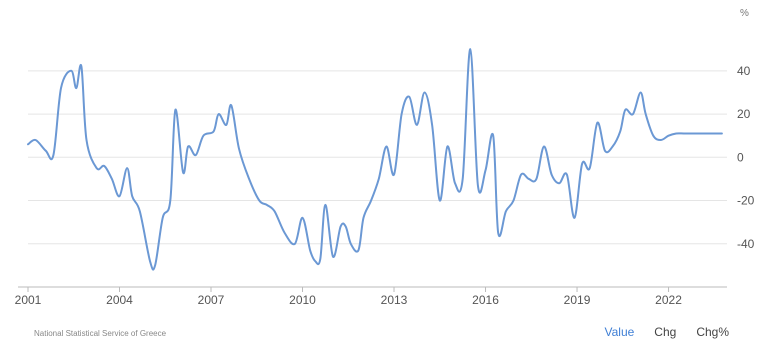  I want to click on chart-mode-tabs: Value Chg Chg%, so click(666, 332).